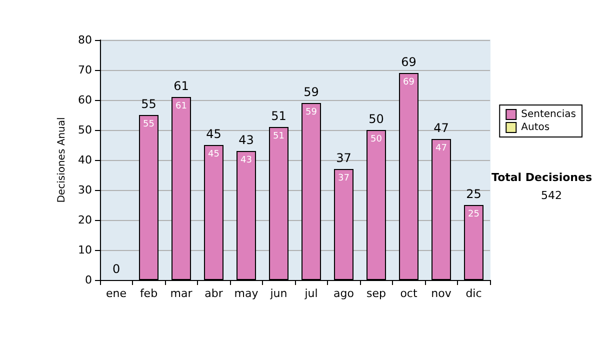 The width and height of the screenshot is (600, 340). What do you see at coordinates (116, 269) in the screenshot?
I see `total-label: 0` at bounding box center [116, 269].